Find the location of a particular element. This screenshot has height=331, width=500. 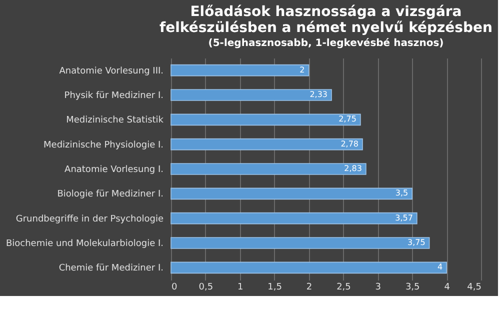

x-tick-label: 2,5 is located at coordinates (343, 287).